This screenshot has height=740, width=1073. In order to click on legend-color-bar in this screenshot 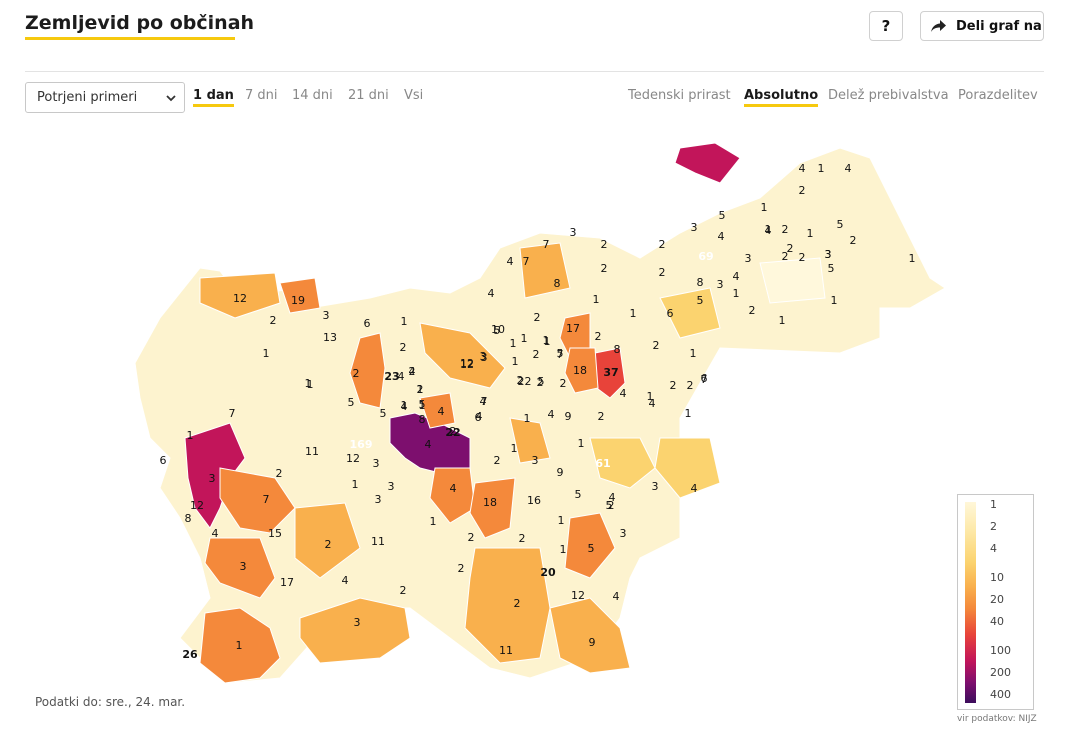, I will do `click(970, 602)`.